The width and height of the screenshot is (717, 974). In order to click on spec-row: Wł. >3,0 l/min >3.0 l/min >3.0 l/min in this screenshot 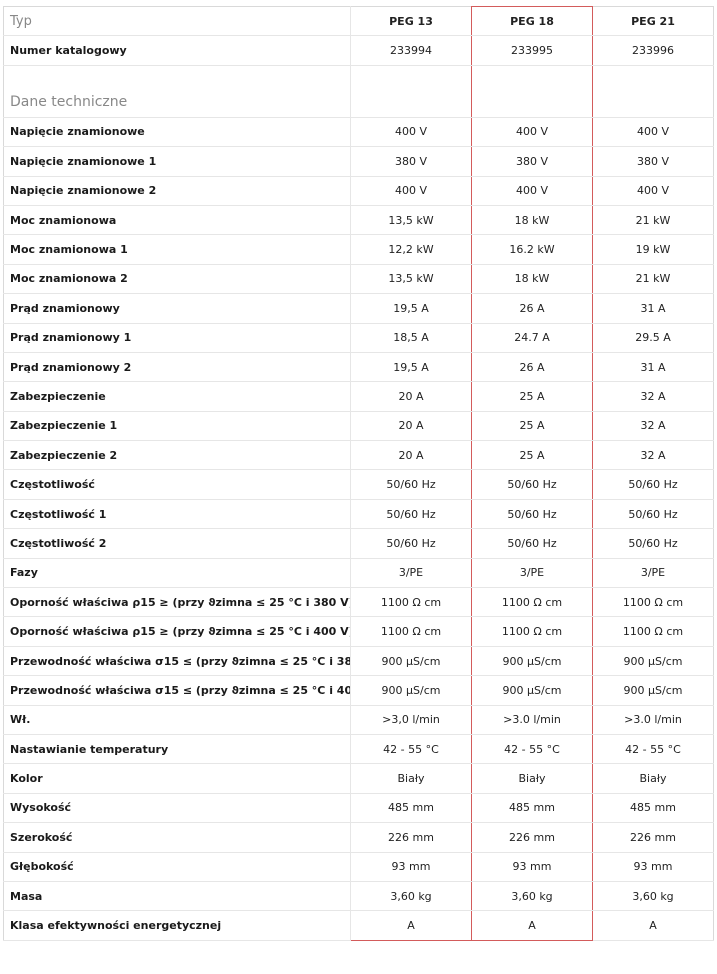, I will do `click(358, 720)`.